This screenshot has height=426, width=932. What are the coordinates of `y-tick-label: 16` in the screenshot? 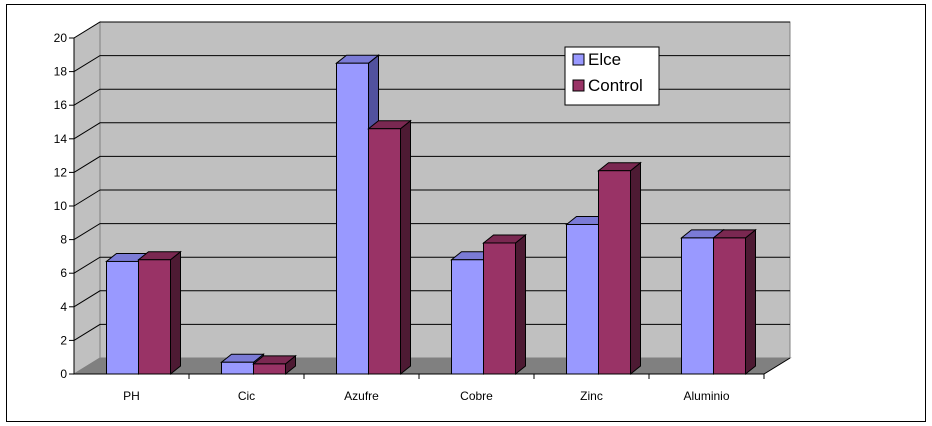 It's located at (61, 105).